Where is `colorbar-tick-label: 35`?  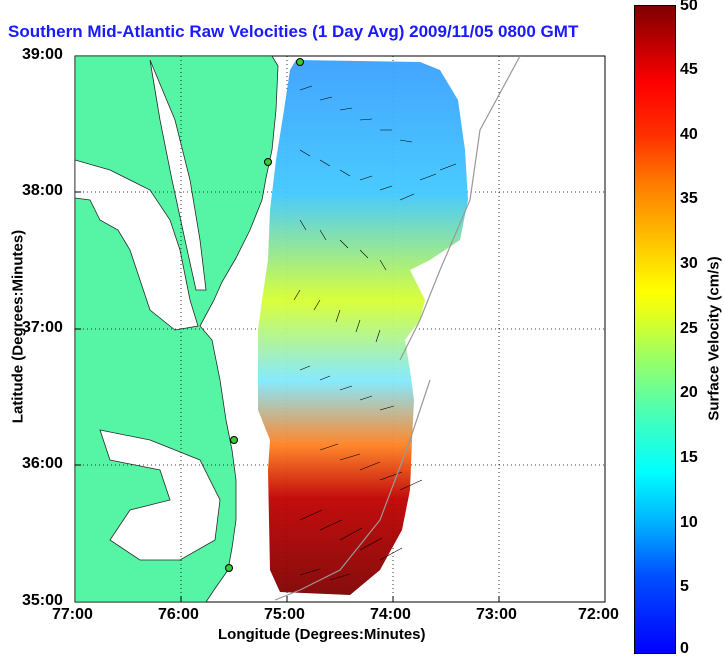
colorbar-tick-label: 35 is located at coordinates (689, 198).